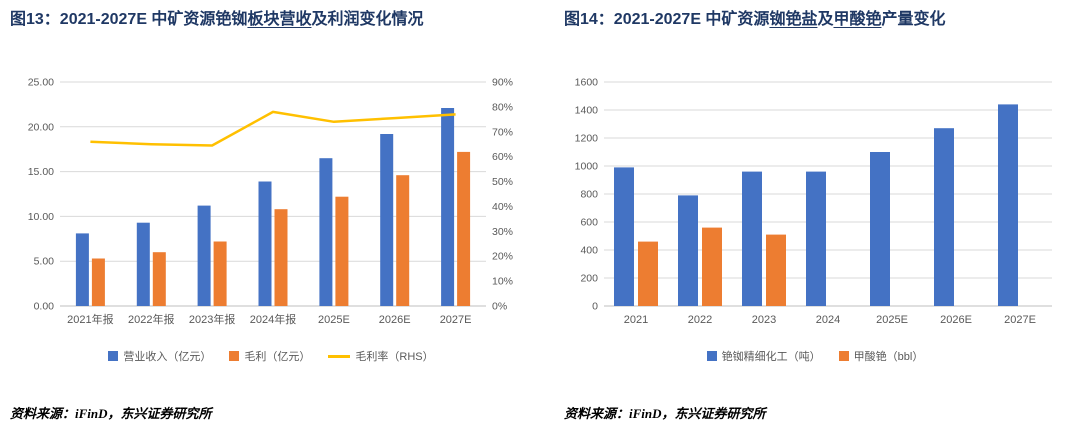 The height and width of the screenshot is (434, 1080). I want to click on legend-item: 毛利（亿元）, so click(269, 356).